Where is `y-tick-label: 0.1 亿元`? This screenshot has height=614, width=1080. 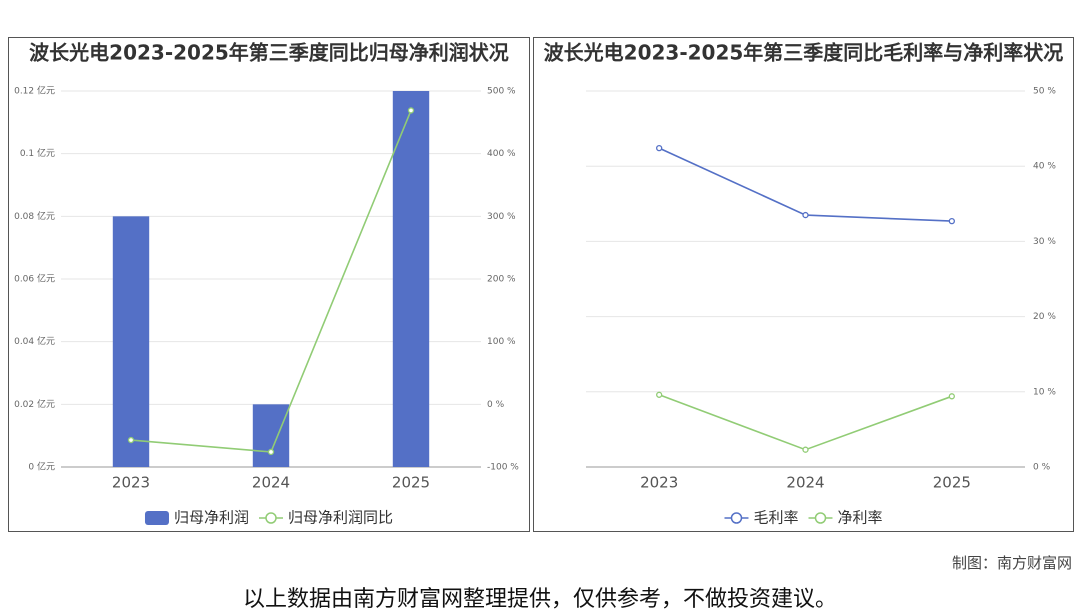 y-tick-label: 0.1 亿元 is located at coordinates (37, 153).